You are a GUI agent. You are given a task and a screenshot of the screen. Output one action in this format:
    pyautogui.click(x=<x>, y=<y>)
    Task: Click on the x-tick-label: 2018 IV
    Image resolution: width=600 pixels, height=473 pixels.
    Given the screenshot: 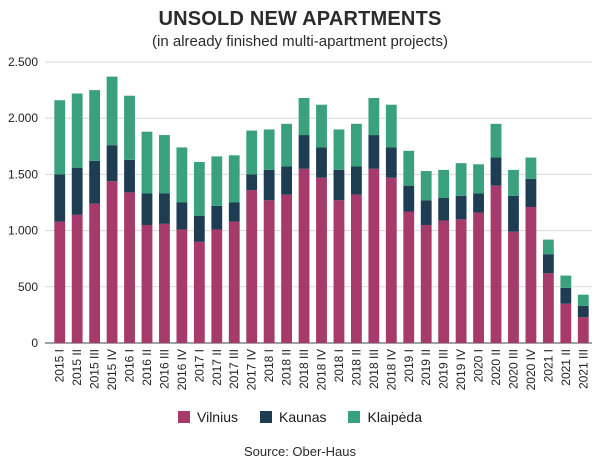 What is the action you would take?
    pyautogui.click(x=391, y=369)
    